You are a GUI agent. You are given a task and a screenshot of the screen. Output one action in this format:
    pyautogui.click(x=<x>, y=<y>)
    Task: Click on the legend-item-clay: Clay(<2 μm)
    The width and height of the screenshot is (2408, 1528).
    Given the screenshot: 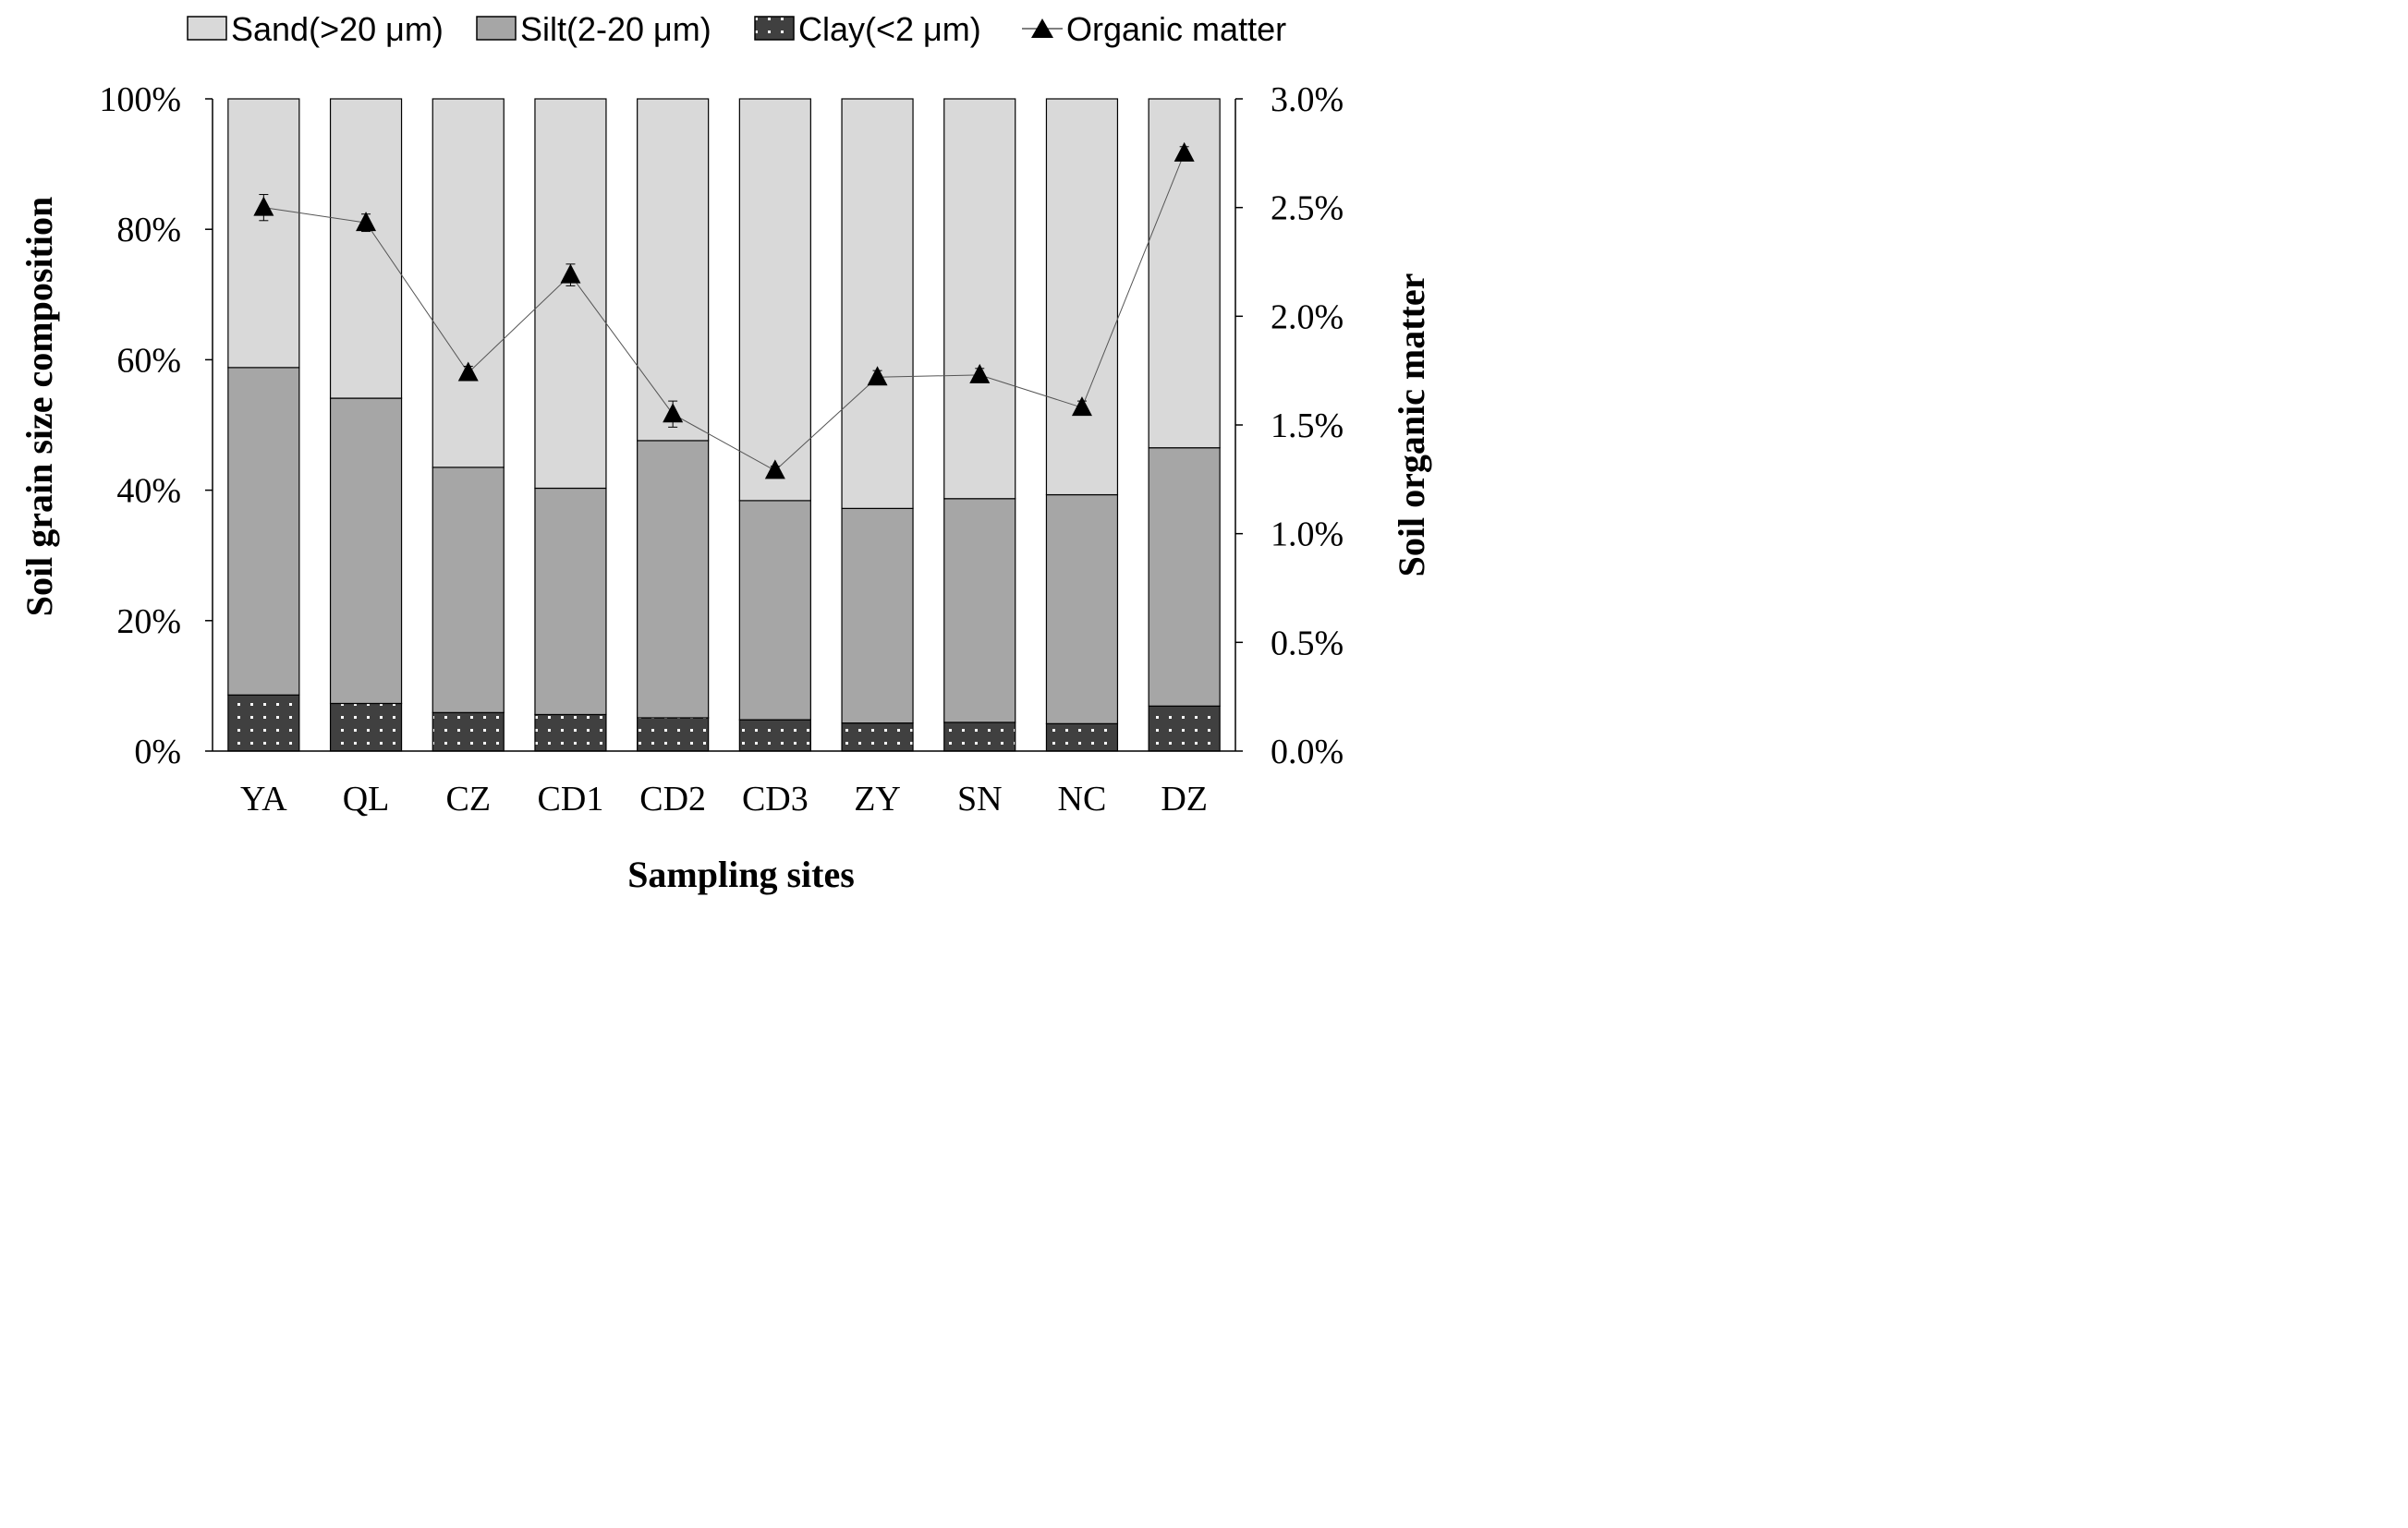 What is the action you would take?
    pyautogui.click(x=867, y=29)
    